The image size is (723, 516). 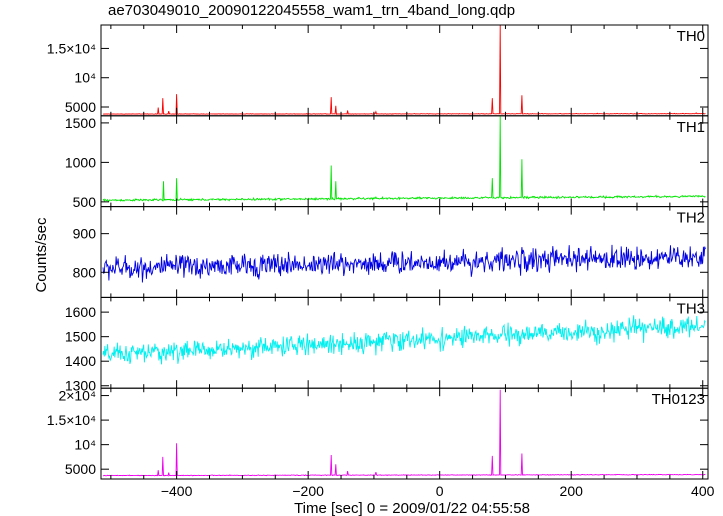 I want to click on y-tick-label: 1600, so click(x=80, y=312).